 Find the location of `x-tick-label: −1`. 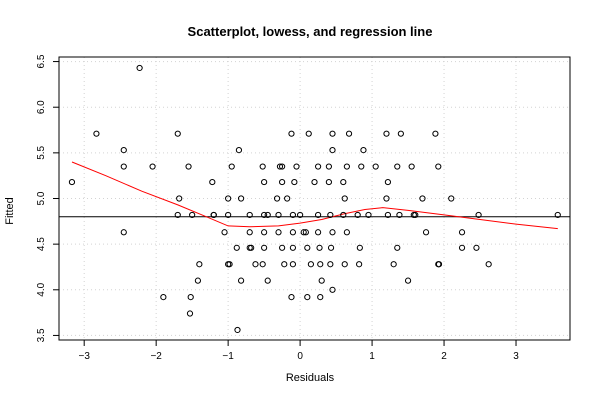

x-tick-label: −1 is located at coordinates (228, 356).